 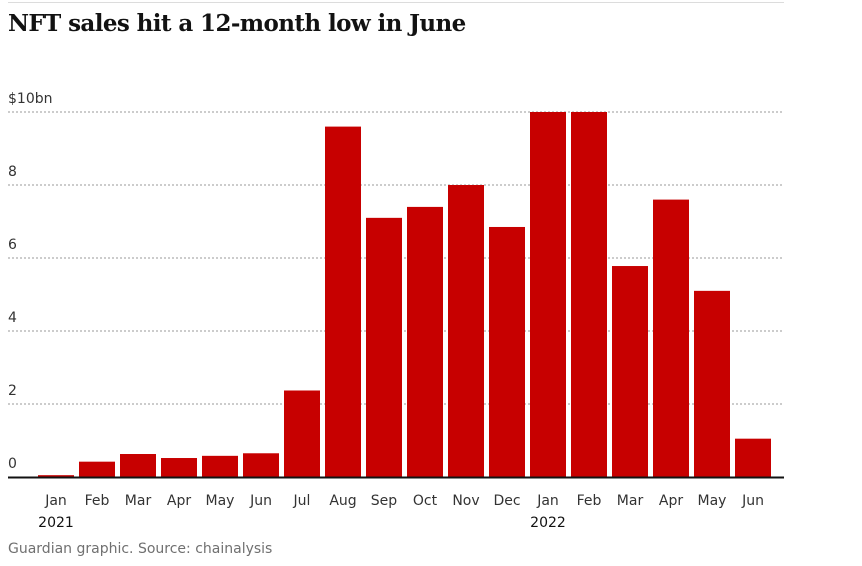 I want to click on x-tick-label: Oct, so click(x=425, y=501).